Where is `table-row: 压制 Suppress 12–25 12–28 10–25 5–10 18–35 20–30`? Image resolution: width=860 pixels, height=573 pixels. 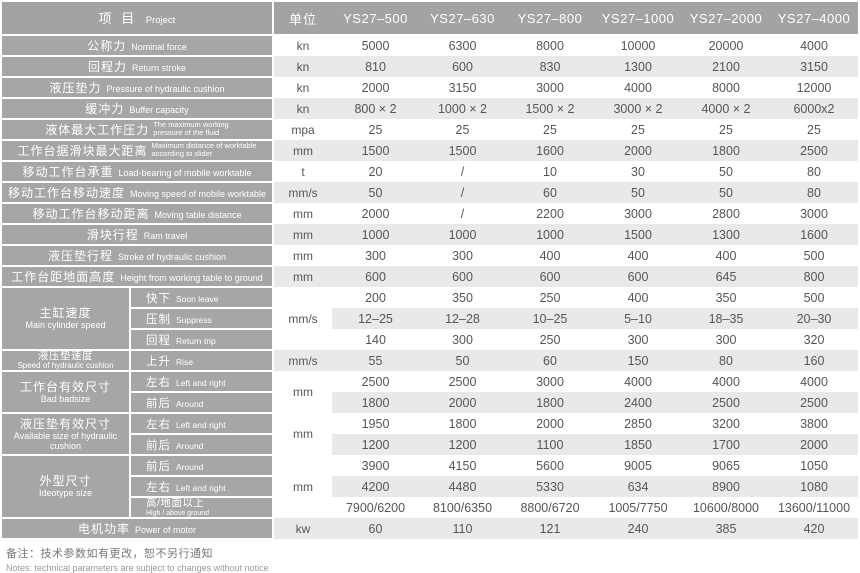 table-row: 压制 Suppress 12–25 12–28 10–25 5–10 18–35 20–30 is located at coordinates (430, 319).